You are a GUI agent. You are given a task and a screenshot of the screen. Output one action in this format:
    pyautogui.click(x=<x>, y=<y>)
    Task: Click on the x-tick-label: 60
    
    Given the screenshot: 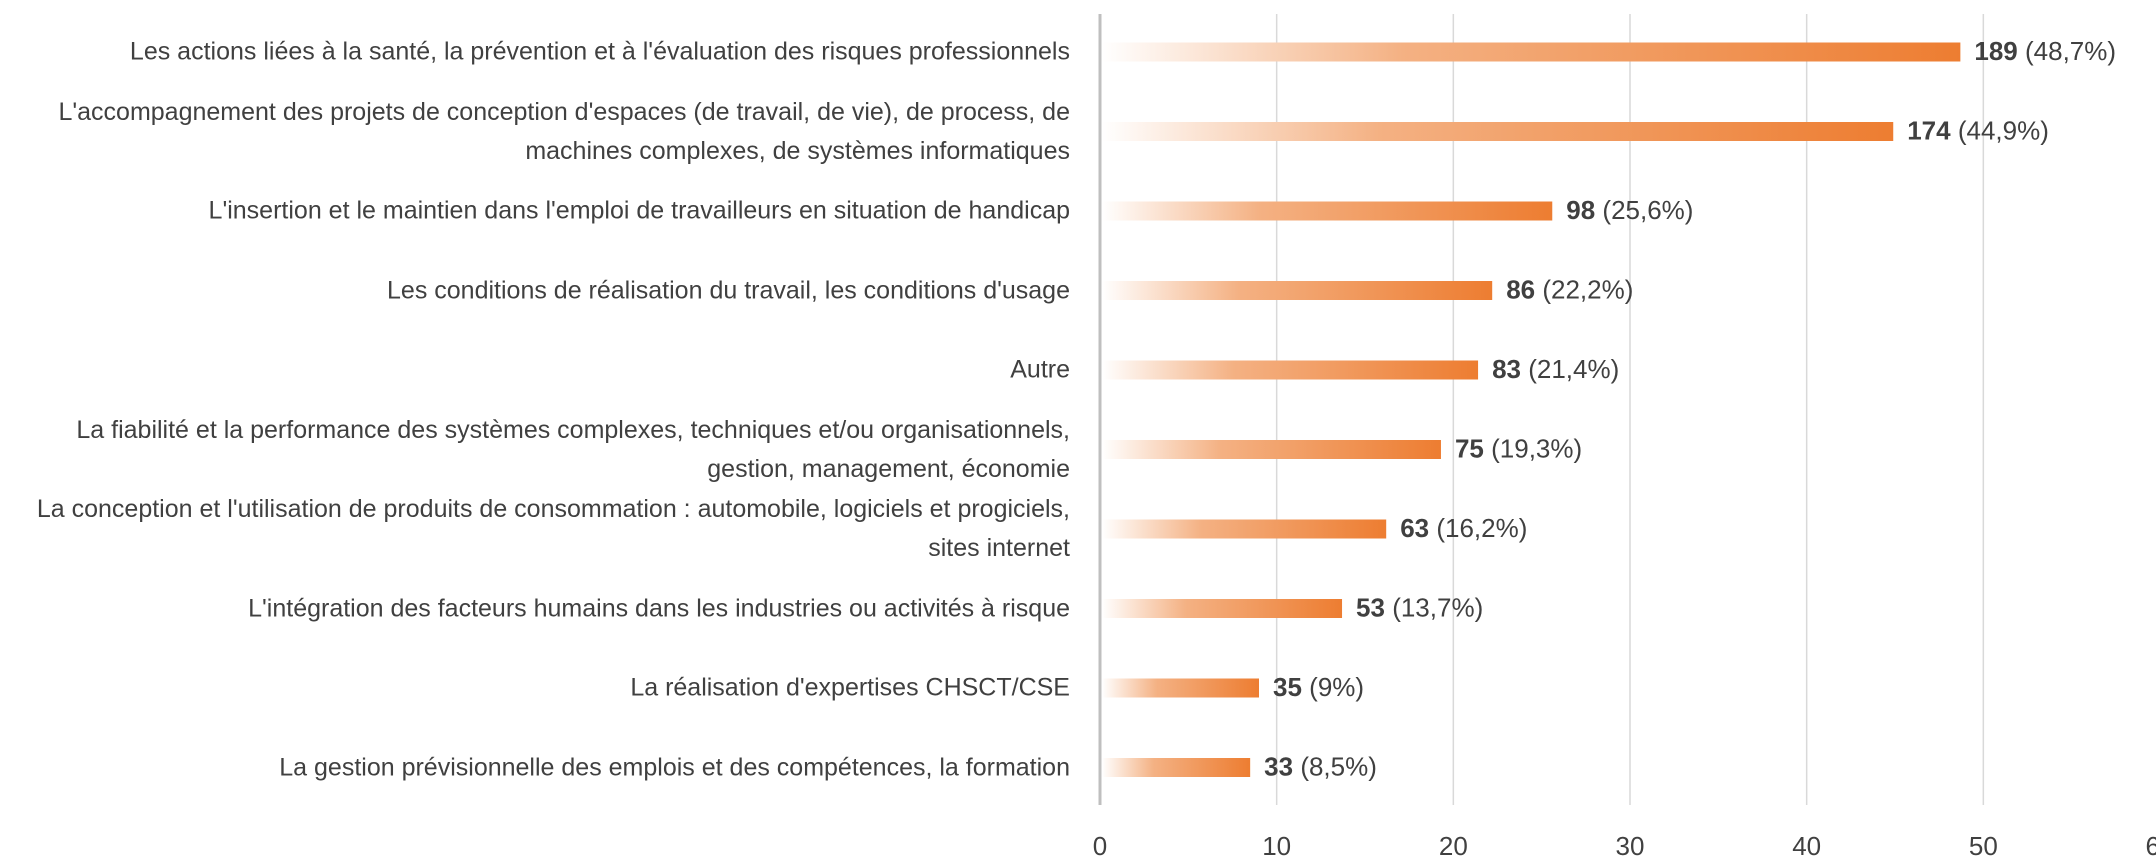 What is the action you would take?
    pyautogui.click(x=2151, y=845)
    